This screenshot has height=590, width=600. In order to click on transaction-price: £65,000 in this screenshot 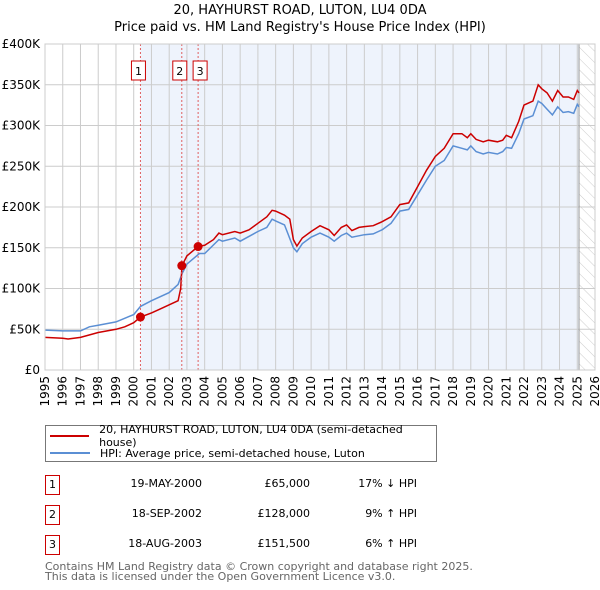, I will do `click(287, 483)`.